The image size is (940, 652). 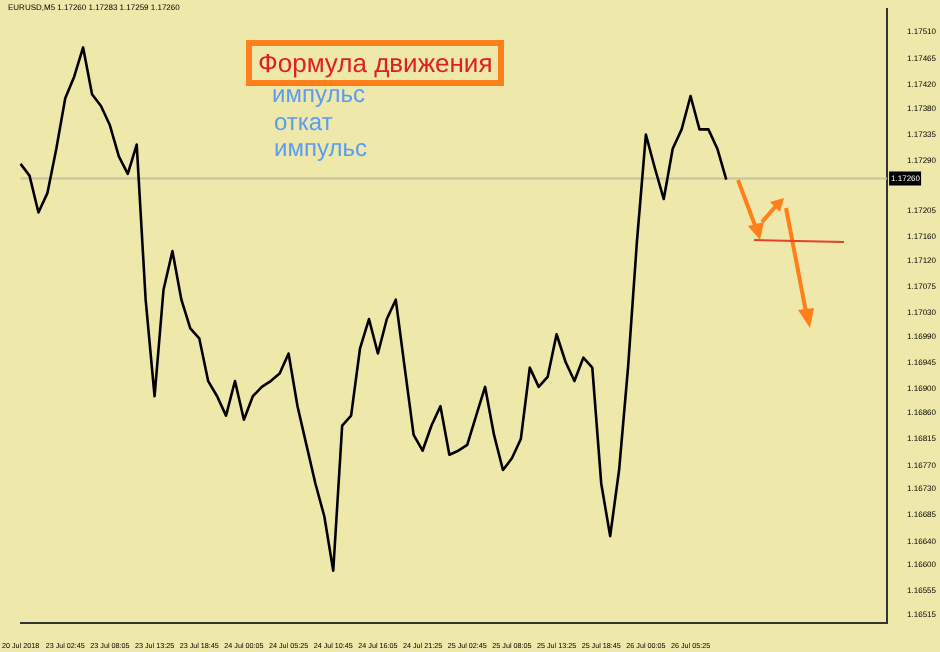 I want to click on annotation: откат, so click(x=303, y=122).